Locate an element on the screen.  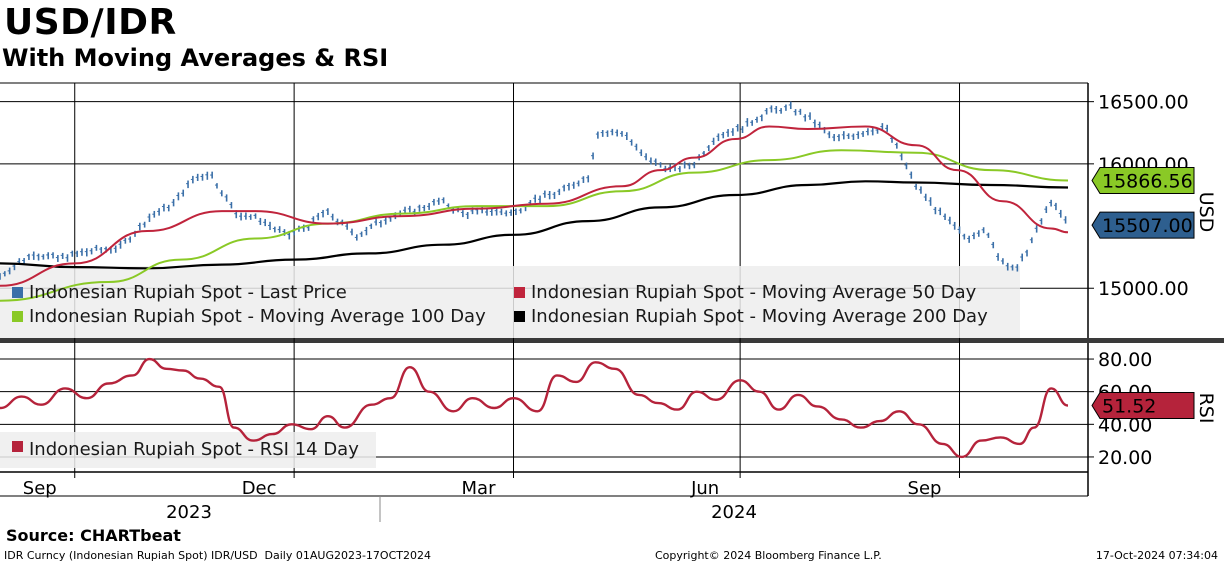
rsi-y-tick-label: 80.00 is located at coordinates (1125, 360).